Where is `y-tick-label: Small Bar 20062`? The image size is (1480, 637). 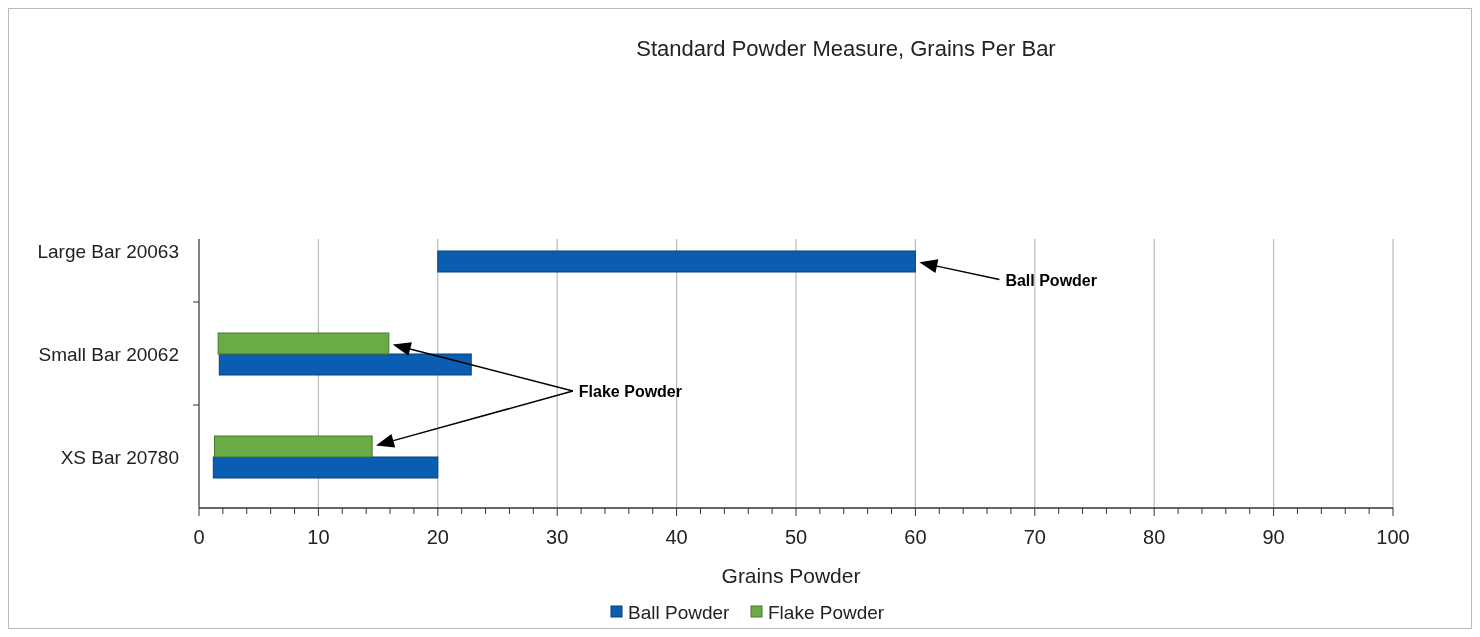 y-tick-label: Small Bar 20062 is located at coordinates (108, 354).